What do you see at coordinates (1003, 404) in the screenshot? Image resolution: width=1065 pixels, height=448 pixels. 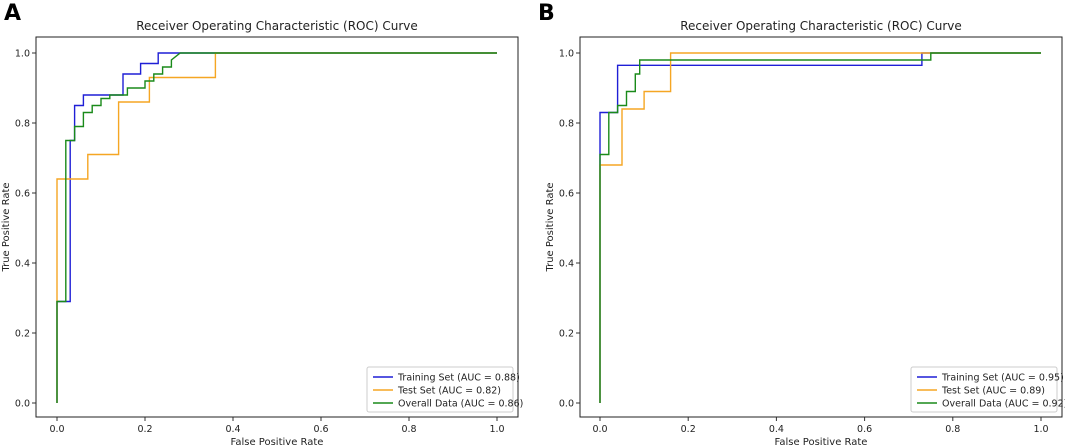 I see `legend-entry-3: Overall Data (AUC = 0.92)` at bounding box center [1003, 404].